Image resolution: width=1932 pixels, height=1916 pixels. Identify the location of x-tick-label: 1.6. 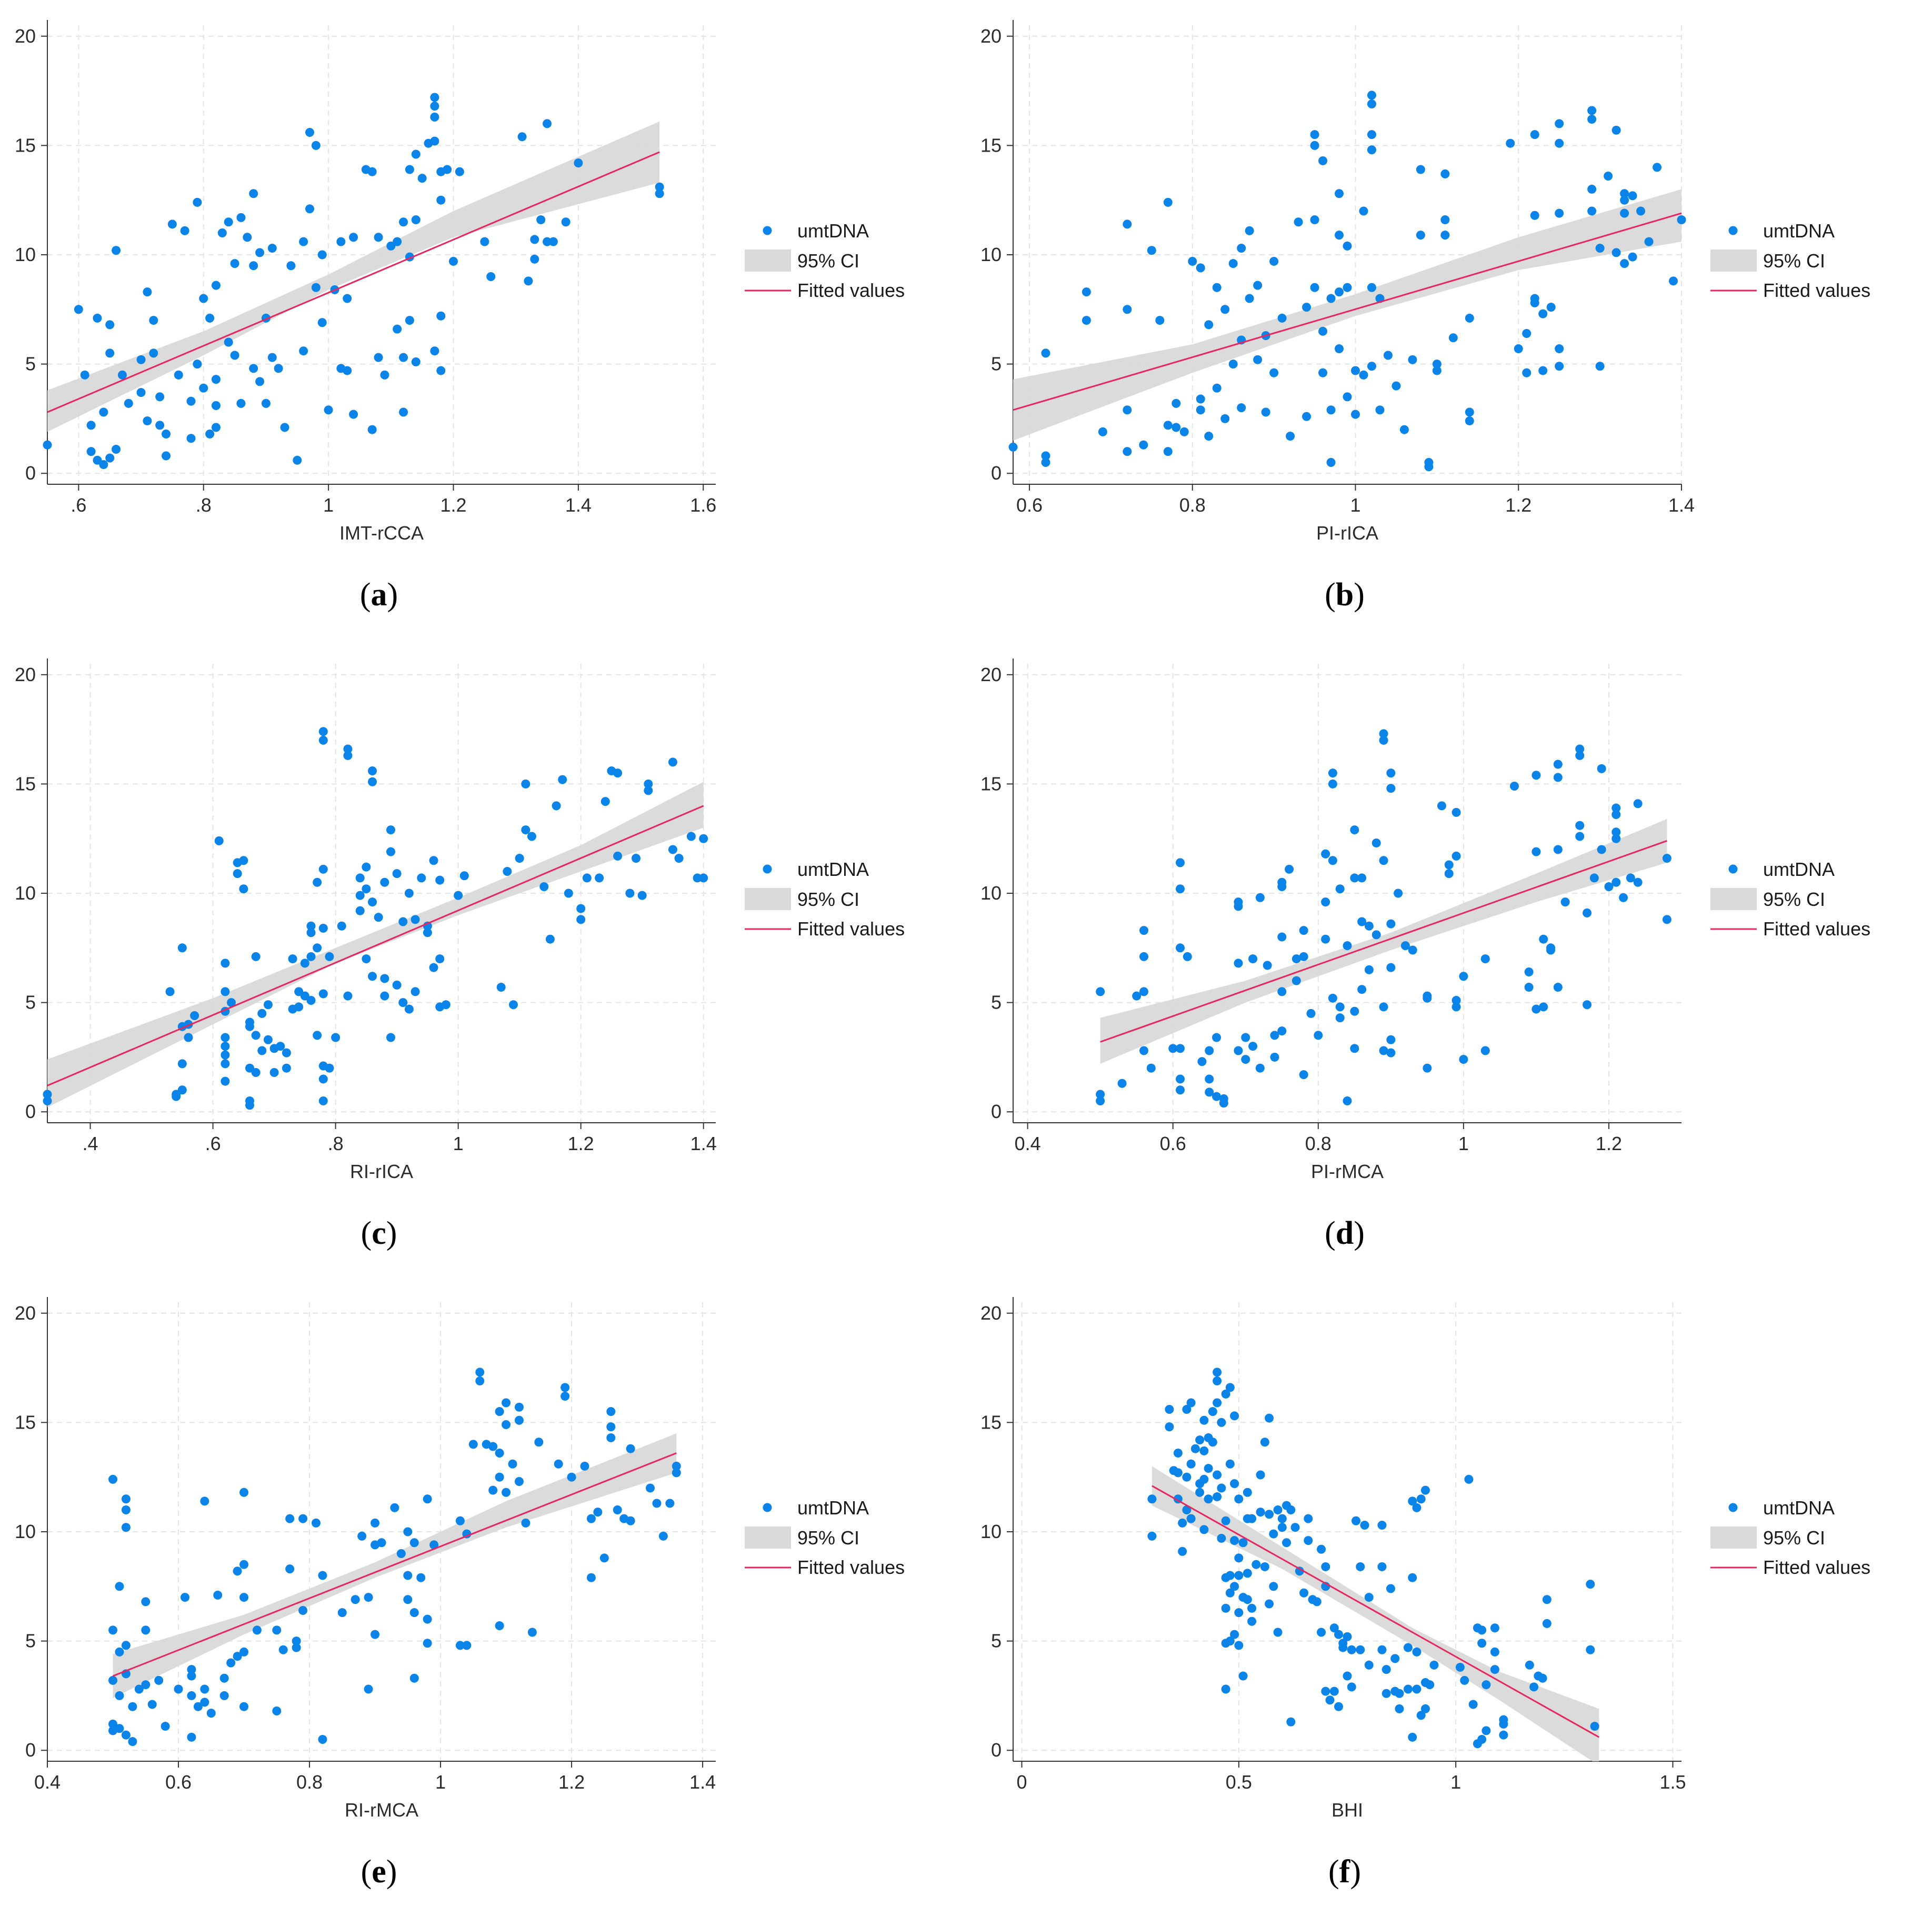
(703, 505).